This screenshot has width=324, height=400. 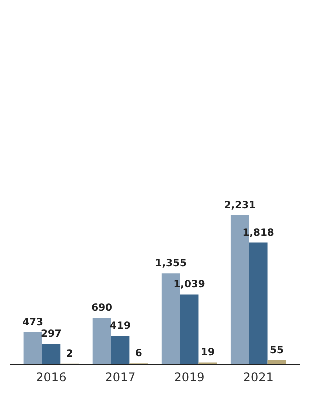 I want to click on x-tick-label: 2016, so click(x=51, y=377).